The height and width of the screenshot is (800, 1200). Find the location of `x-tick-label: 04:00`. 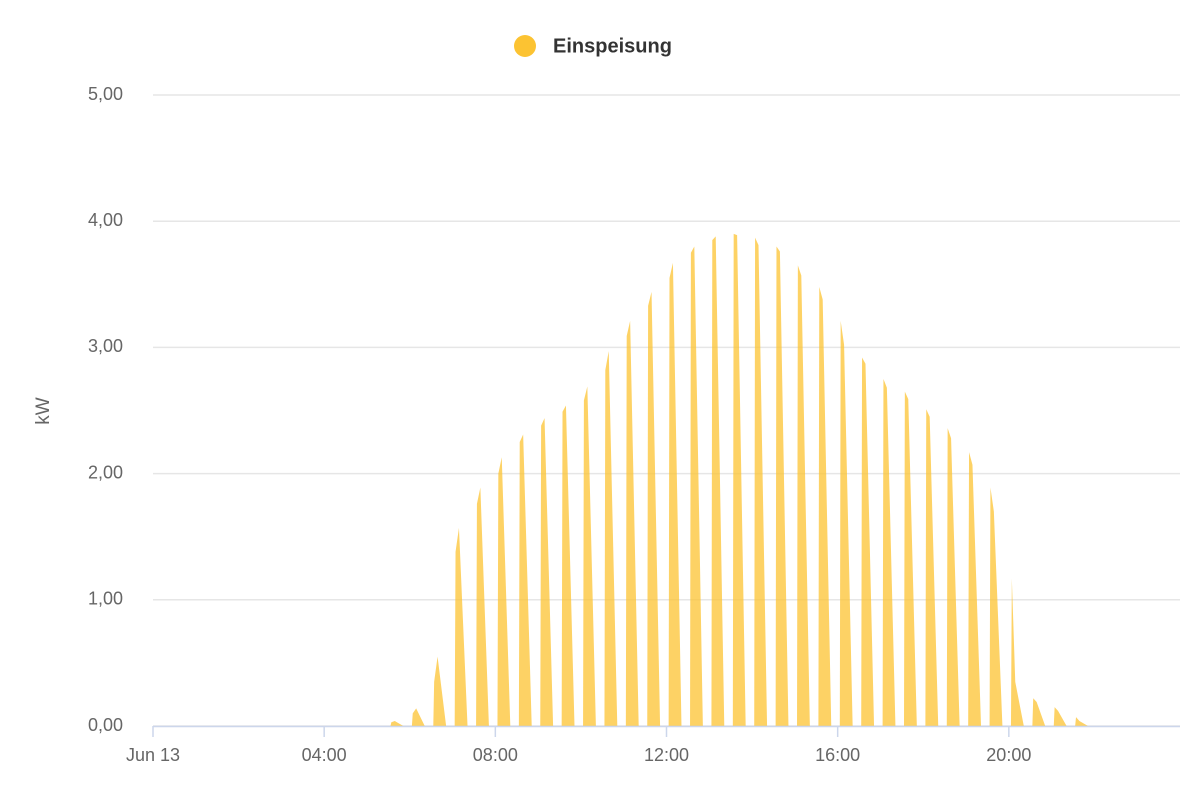

x-tick-label: 04:00 is located at coordinates (324, 755).